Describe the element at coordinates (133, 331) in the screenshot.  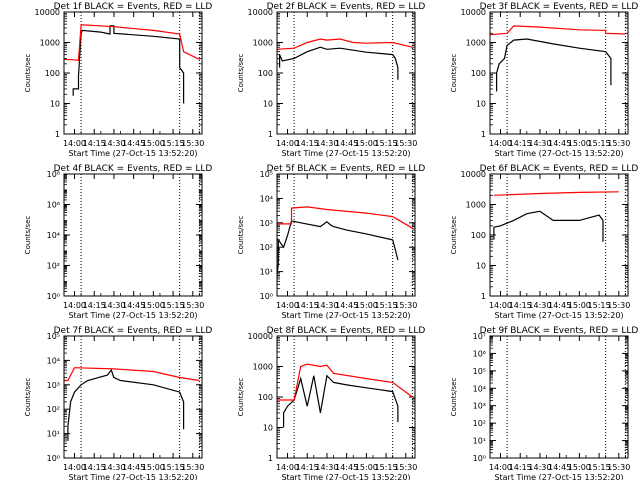
I see `panel-title: Det 7f BLACK = Events, RED = LLD` at that location.